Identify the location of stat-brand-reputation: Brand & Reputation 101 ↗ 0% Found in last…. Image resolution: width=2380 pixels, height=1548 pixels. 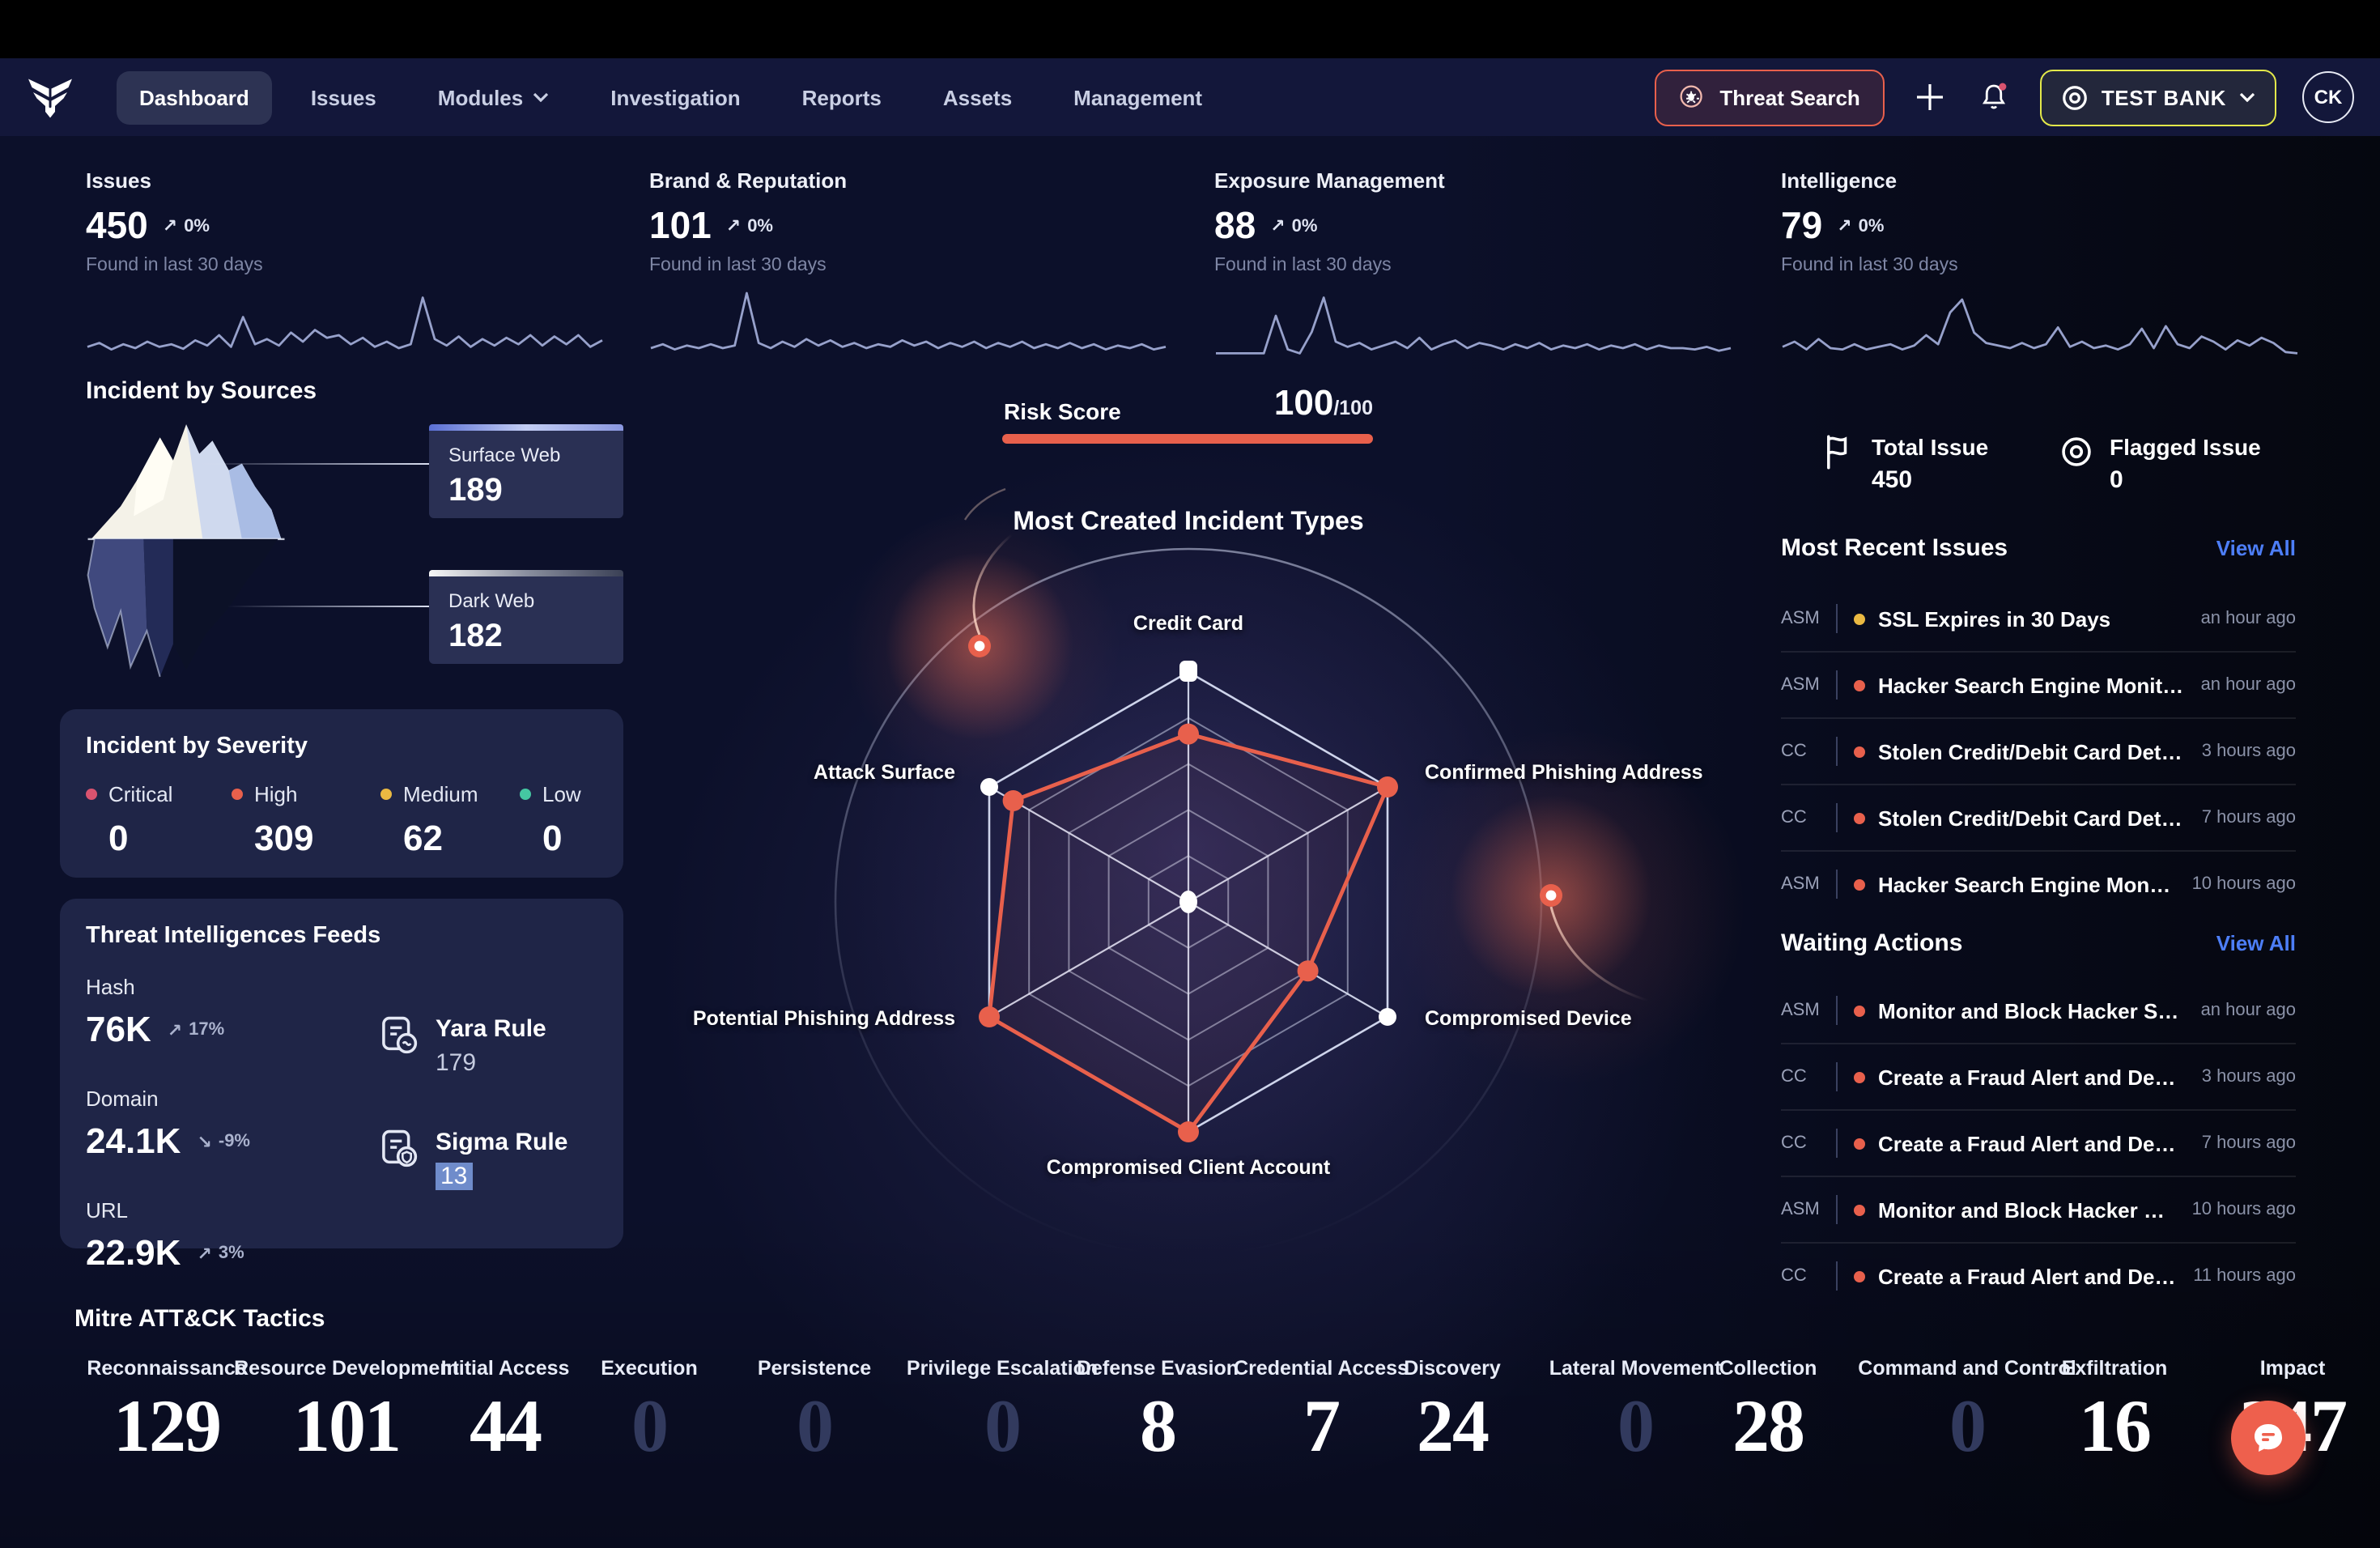
(908, 263).